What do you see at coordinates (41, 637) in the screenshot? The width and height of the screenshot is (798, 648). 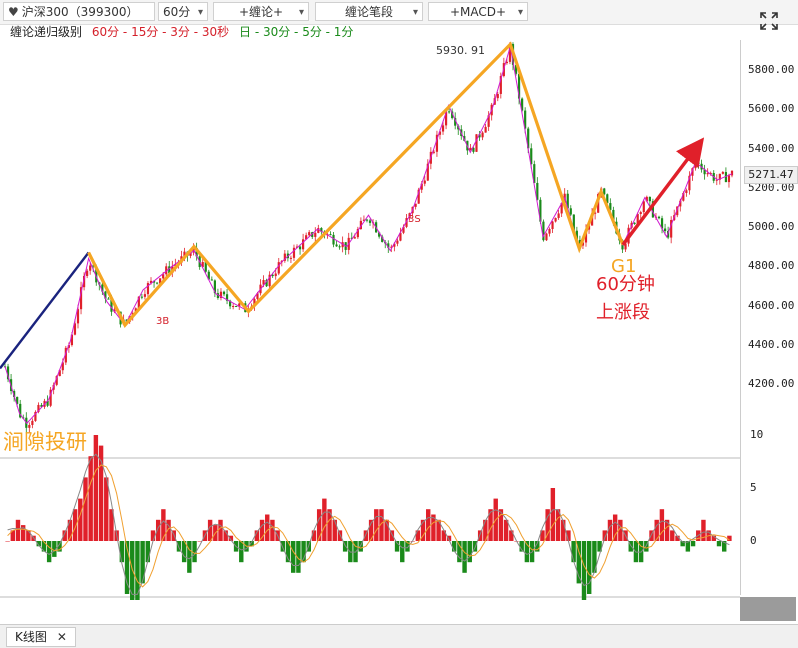 I see `tab-kline: K线图 ✕` at bounding box center [41, 637].